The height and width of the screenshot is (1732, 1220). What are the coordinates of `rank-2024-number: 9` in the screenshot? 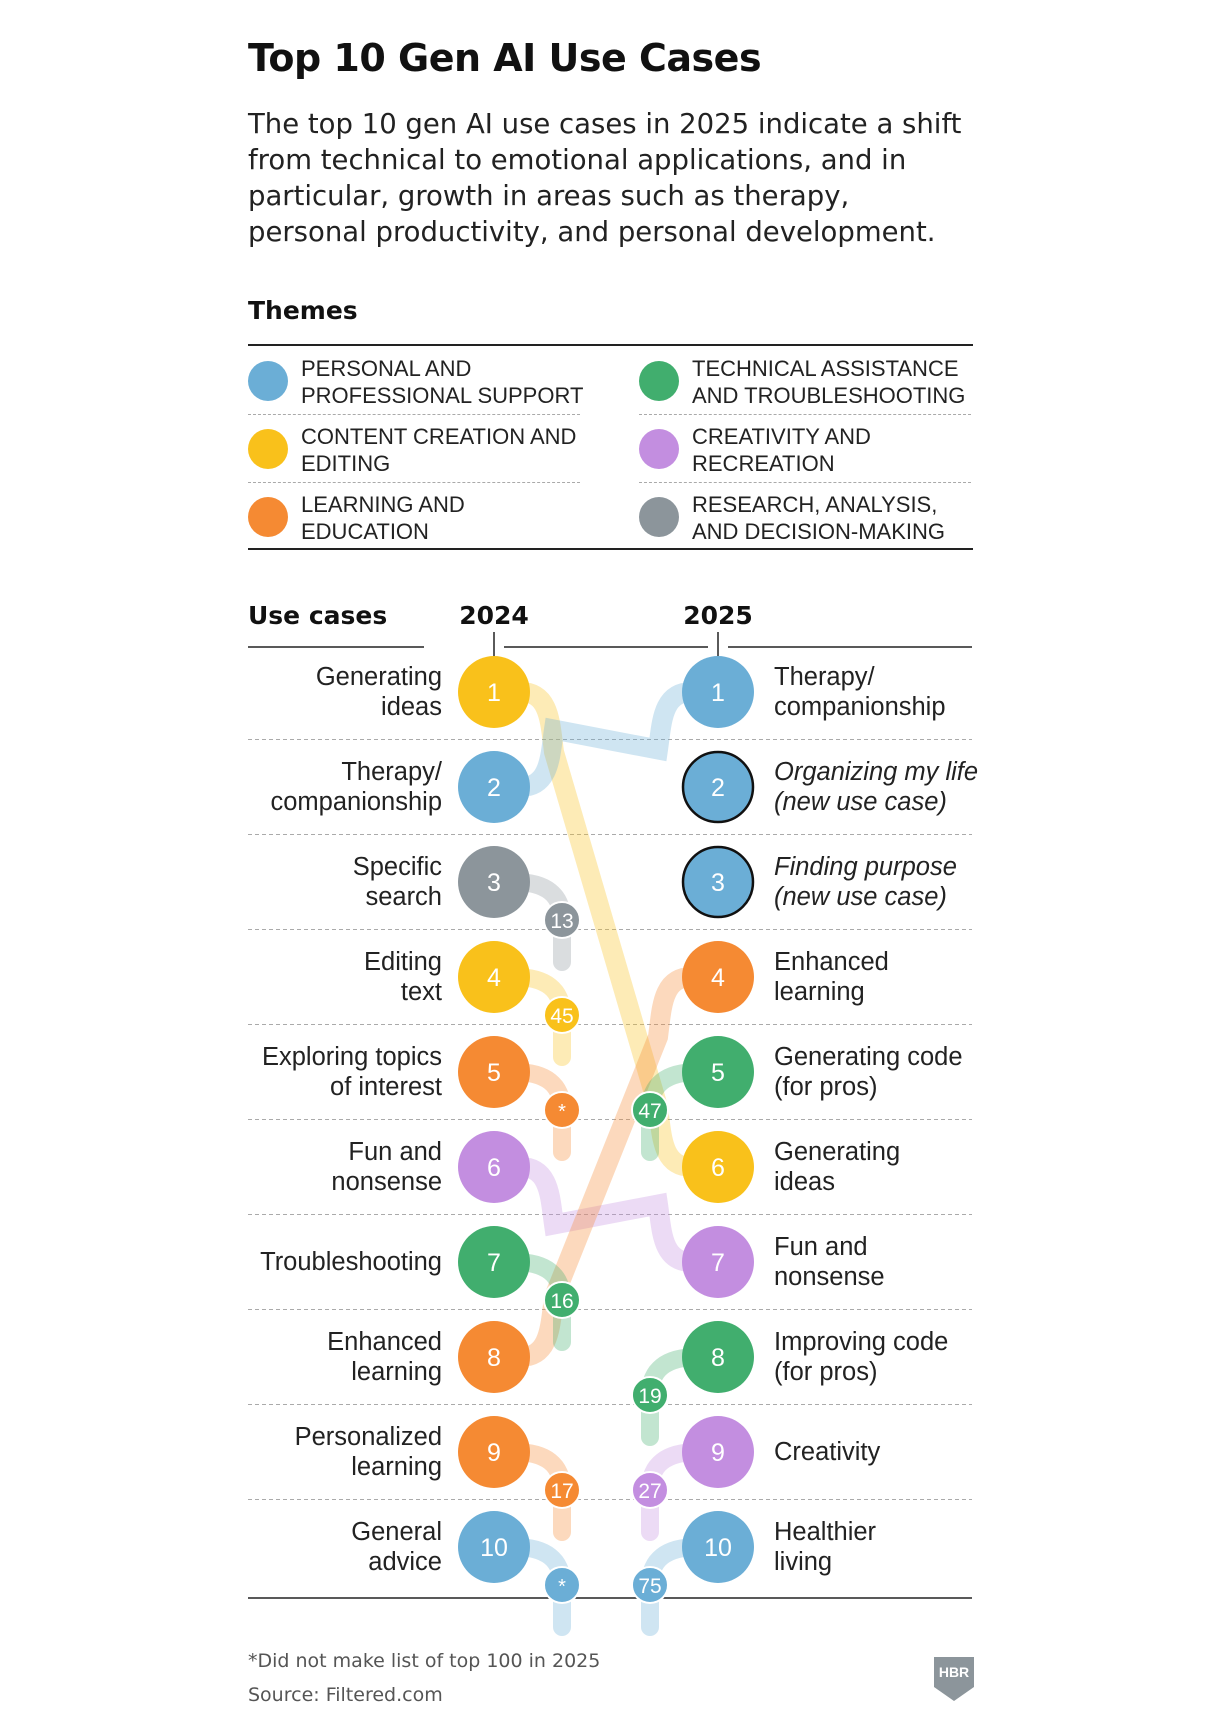 It's located at (494, 1453).